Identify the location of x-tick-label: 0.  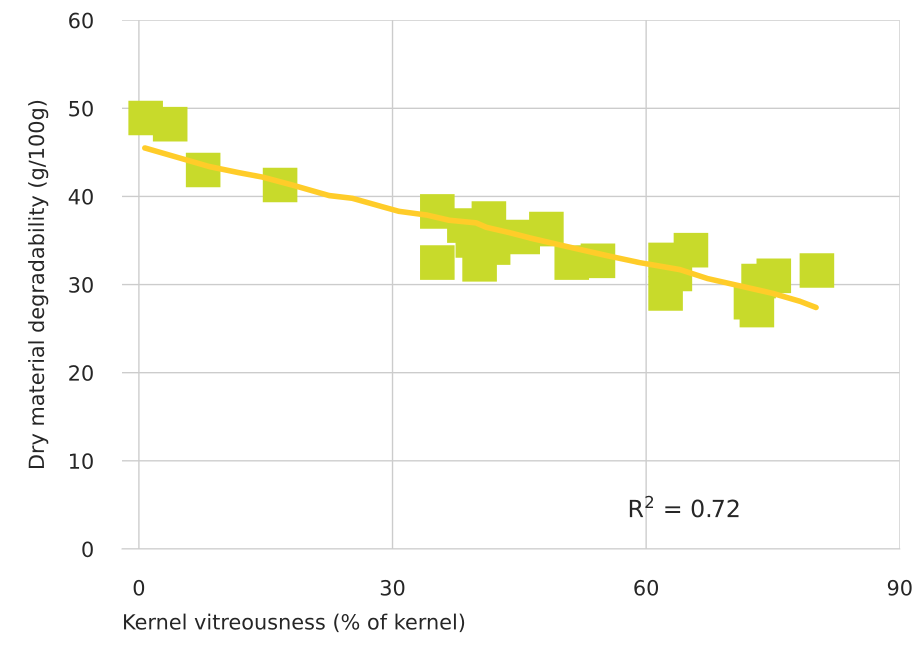
(139, 588).